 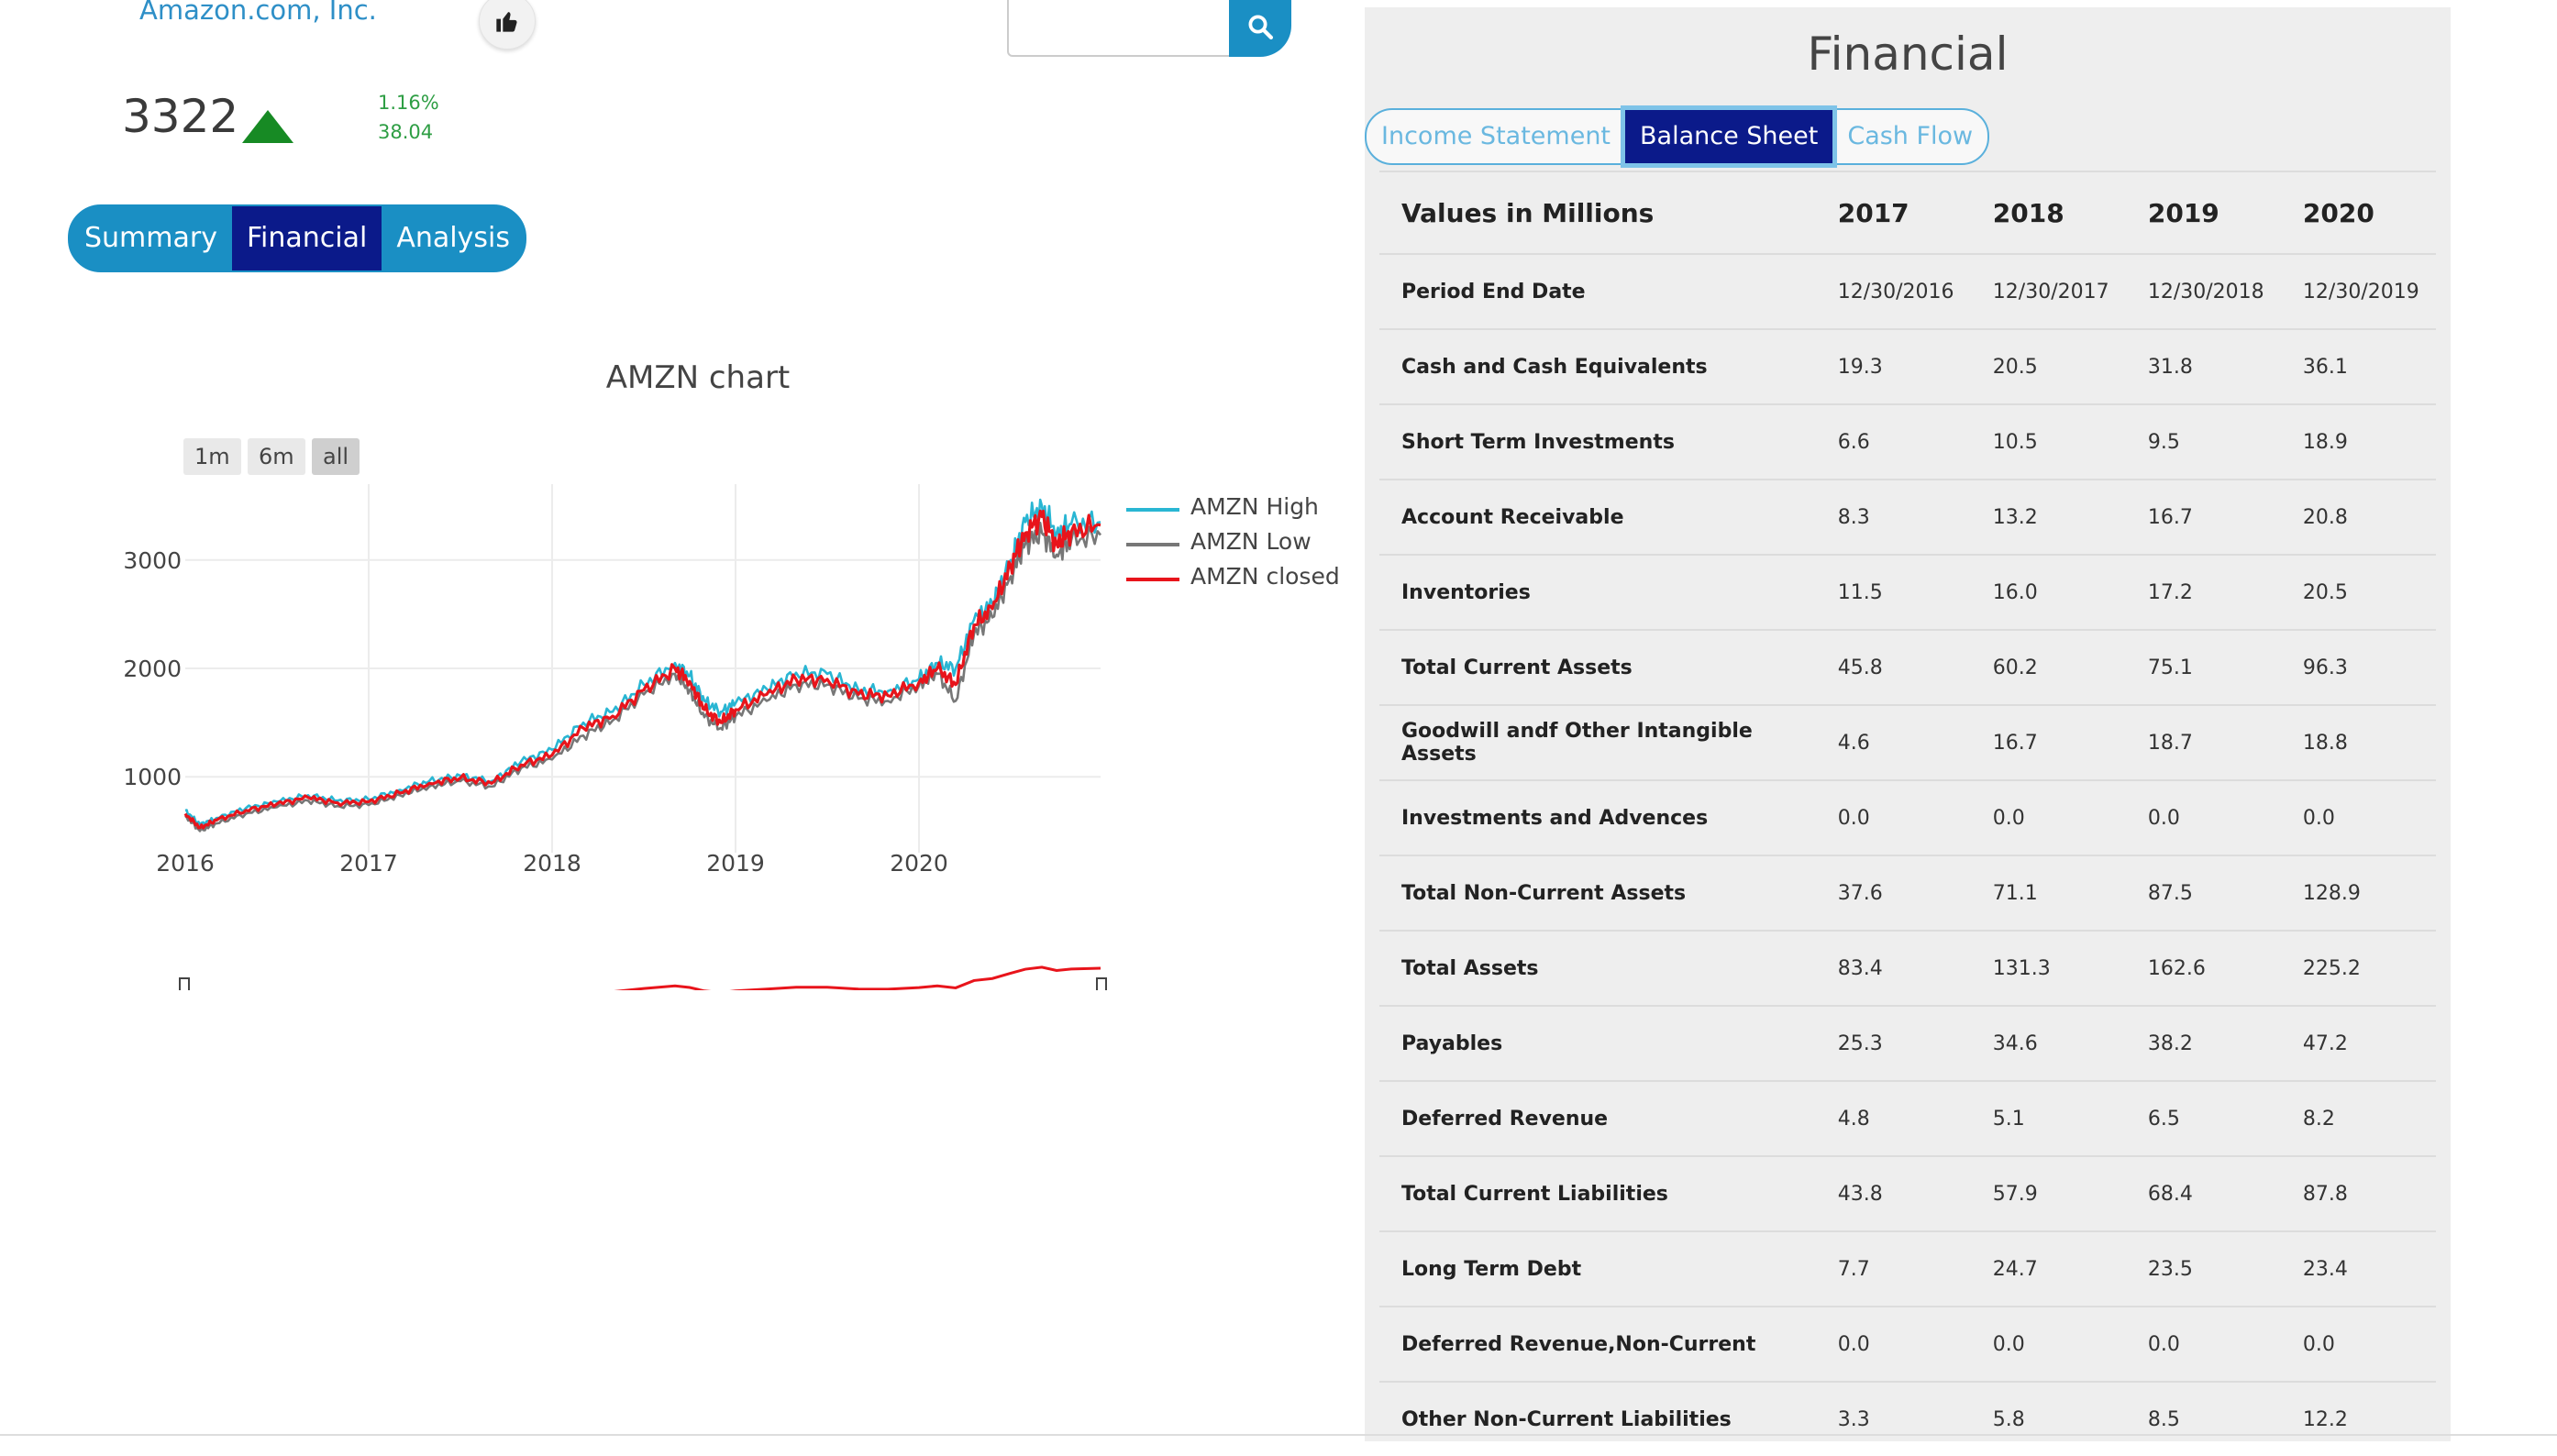 I want to click on table-cell: 7.7, so click(x=1893, y=1268).